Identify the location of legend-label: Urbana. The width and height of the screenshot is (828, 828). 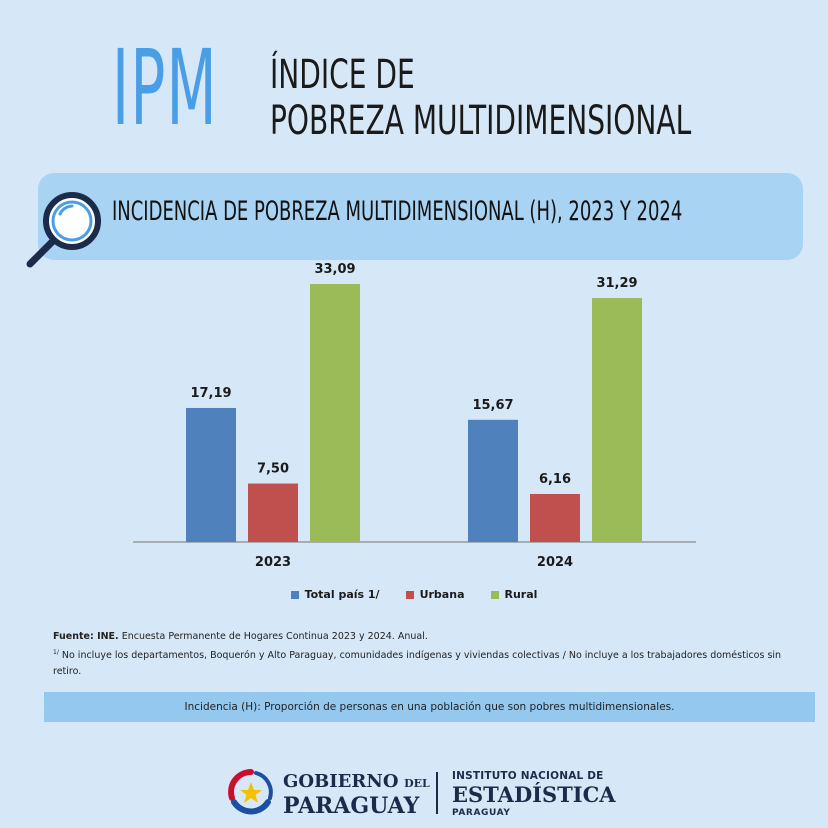
(442, 594).